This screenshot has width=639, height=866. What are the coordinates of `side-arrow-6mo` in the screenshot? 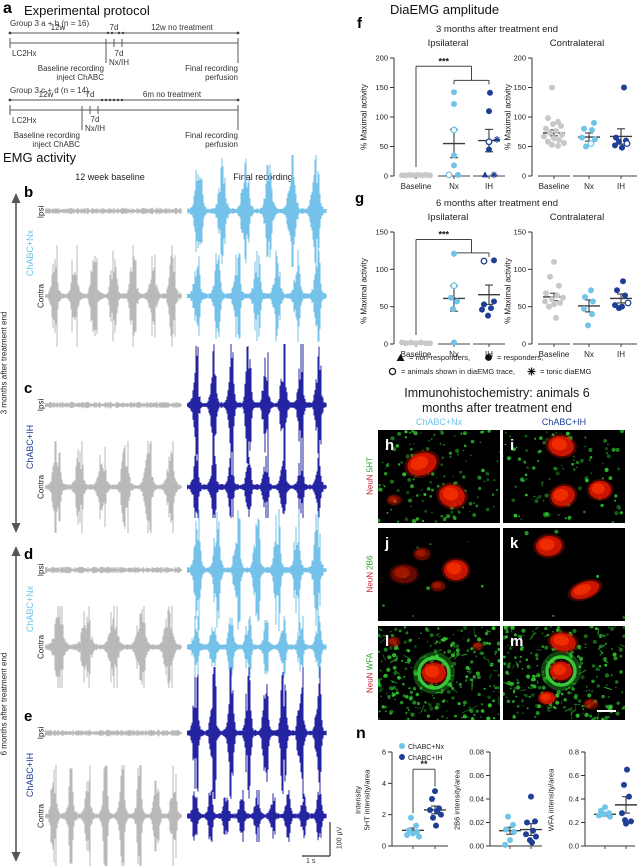 It's located at (16, 704).